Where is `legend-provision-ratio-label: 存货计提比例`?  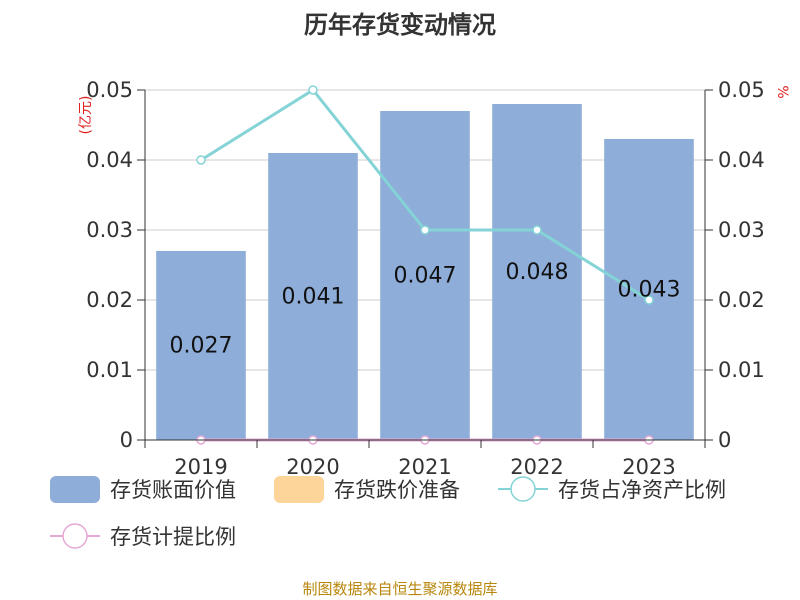 legend-provision-ratio-label: 存货计提比例 is located at coordinates (173, 537).